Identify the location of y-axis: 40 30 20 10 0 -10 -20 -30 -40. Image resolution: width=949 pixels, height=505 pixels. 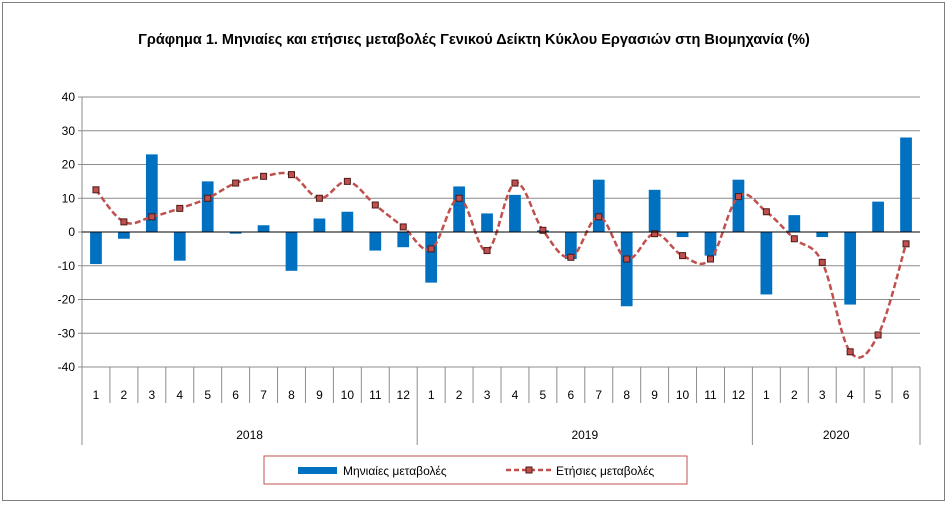
(70, 267).